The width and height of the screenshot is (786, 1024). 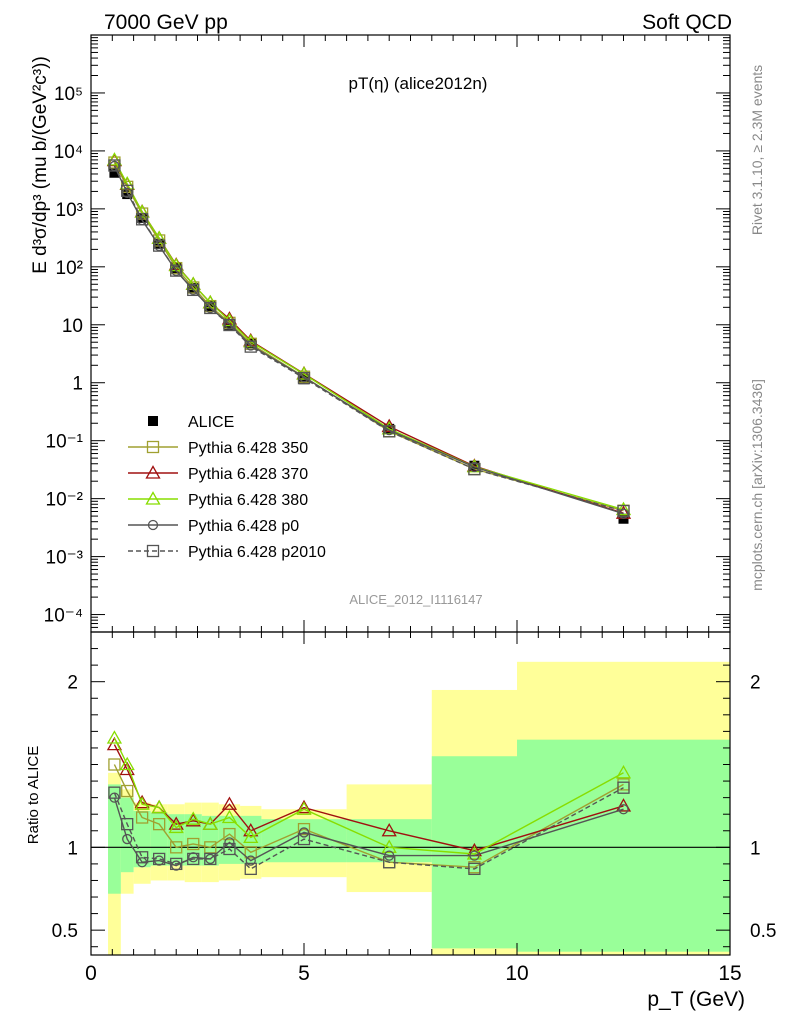 I want to click on legend-label: Pythia 6.428 p2010, so click(x=257, y=552).